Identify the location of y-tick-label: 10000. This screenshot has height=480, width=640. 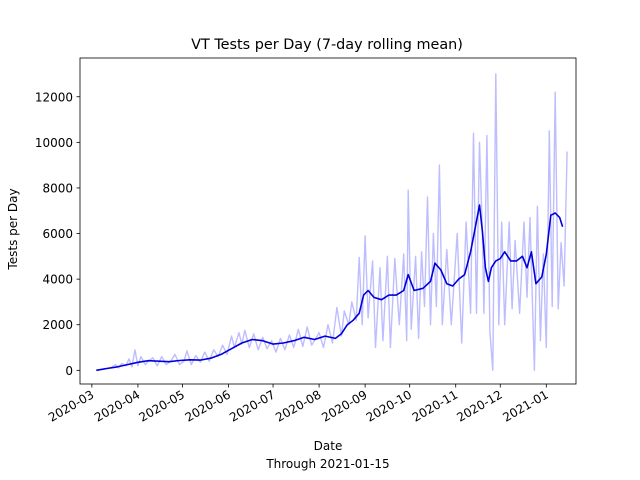
(54, 143).